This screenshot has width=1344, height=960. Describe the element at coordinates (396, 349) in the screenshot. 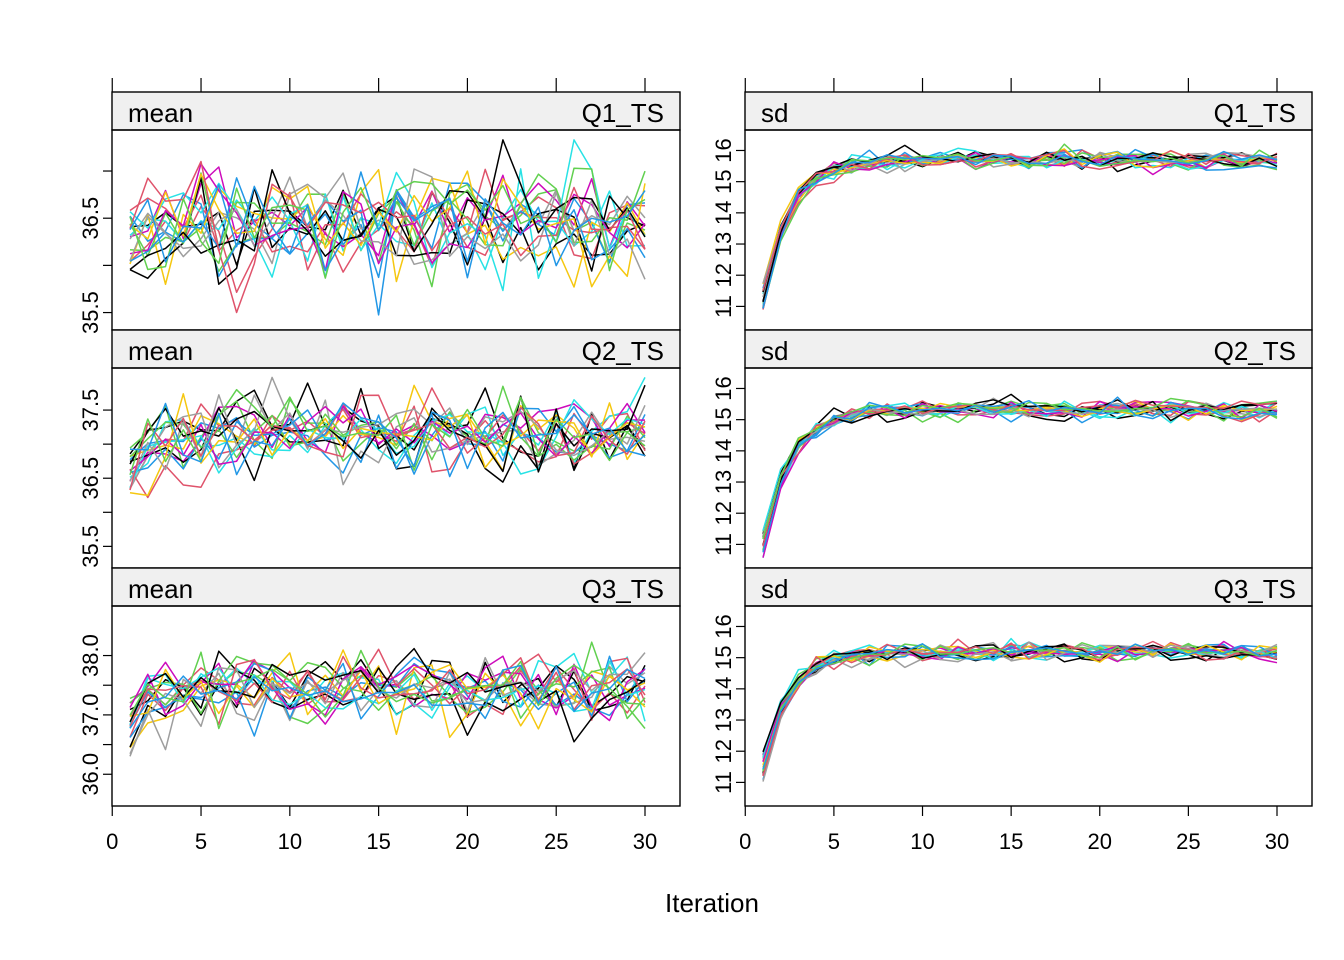

I see `strip-mean-q2` at that location.